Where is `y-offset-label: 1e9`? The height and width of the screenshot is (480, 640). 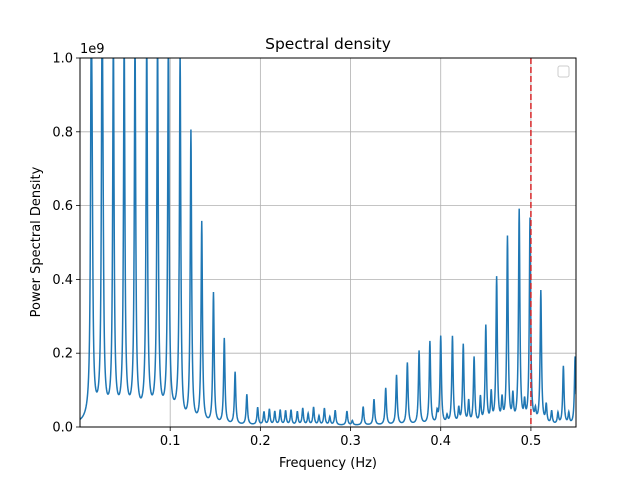 y-offset-label: 1e9 is located at coordinates (92, 49).